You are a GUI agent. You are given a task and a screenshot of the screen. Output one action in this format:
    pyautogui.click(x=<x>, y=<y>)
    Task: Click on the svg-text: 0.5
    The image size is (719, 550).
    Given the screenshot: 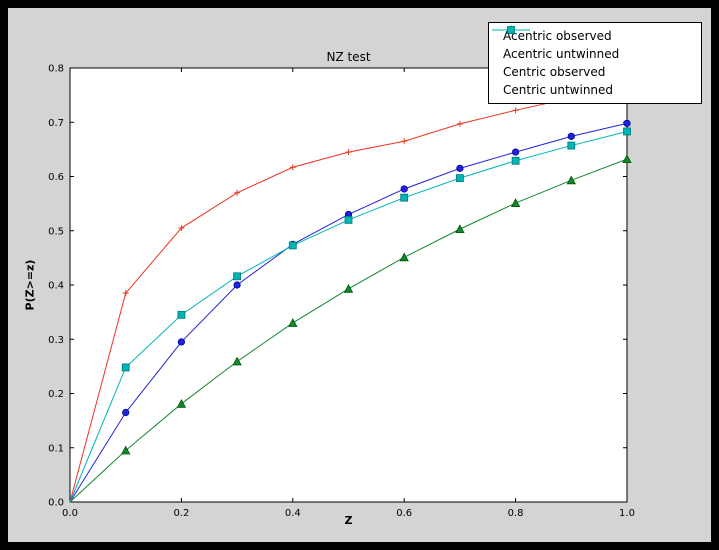 What is the action you would take?
    pyautogui.click(x=56, y=231)
    